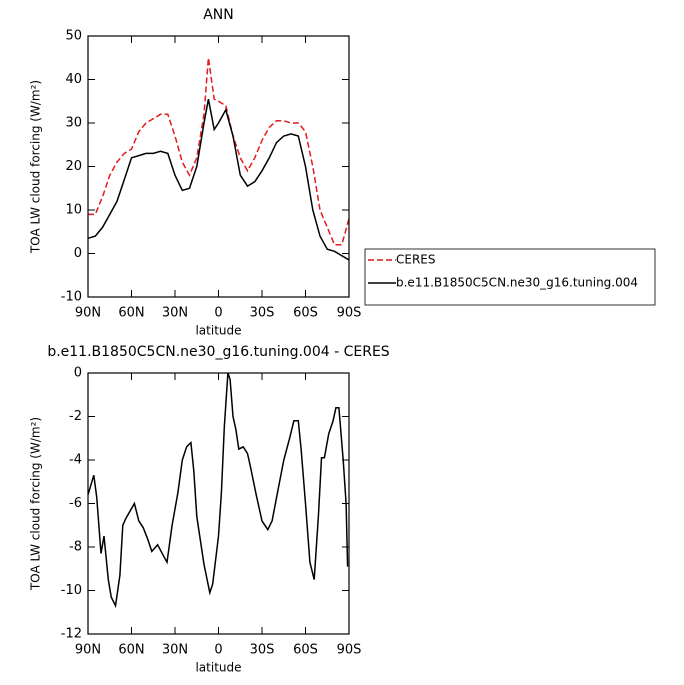 The width and height of the screenshot is (684, 685). Describe the element at coordinates (416, 260) in the screenshot. I see `legend-label: CERES` at that location.